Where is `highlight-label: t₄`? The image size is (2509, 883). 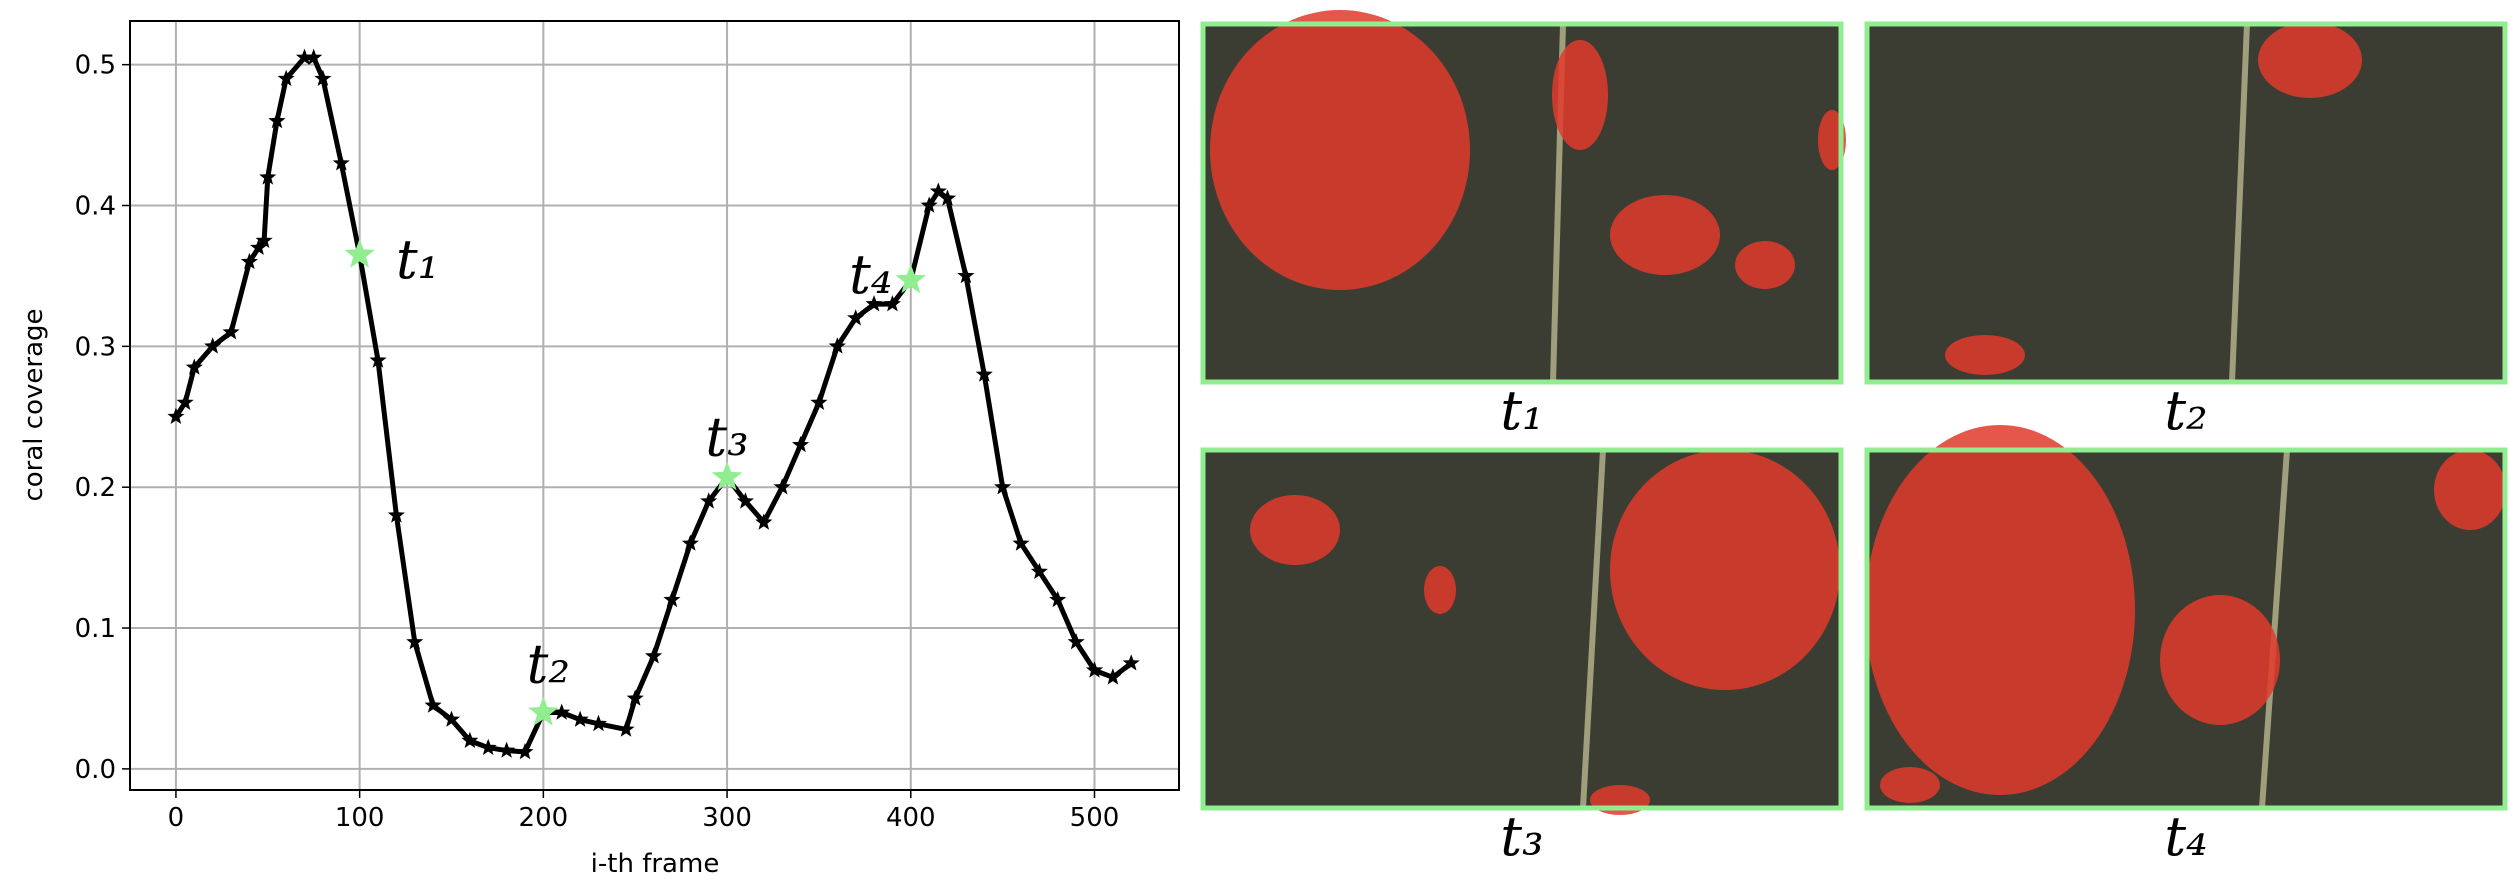 highlight-label: t₄ is located at coordinates (870, 274).